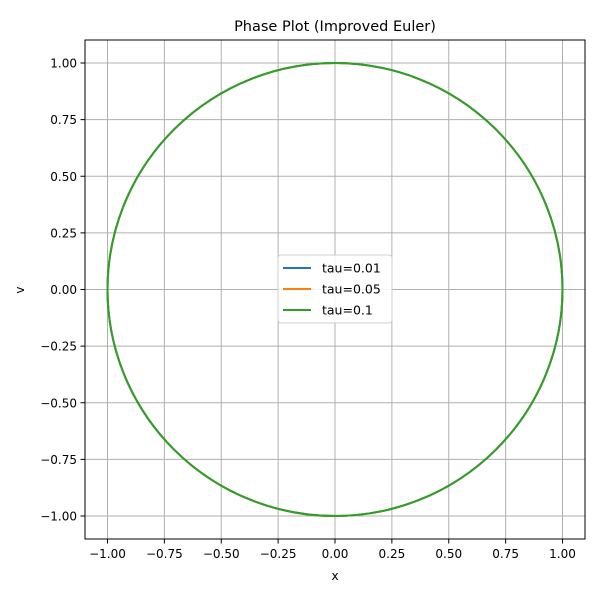  Describe the element at coordinates (335, 27) in the screenshot. I see `chart-title: Phase Plot (Improved Euler)` at that location.